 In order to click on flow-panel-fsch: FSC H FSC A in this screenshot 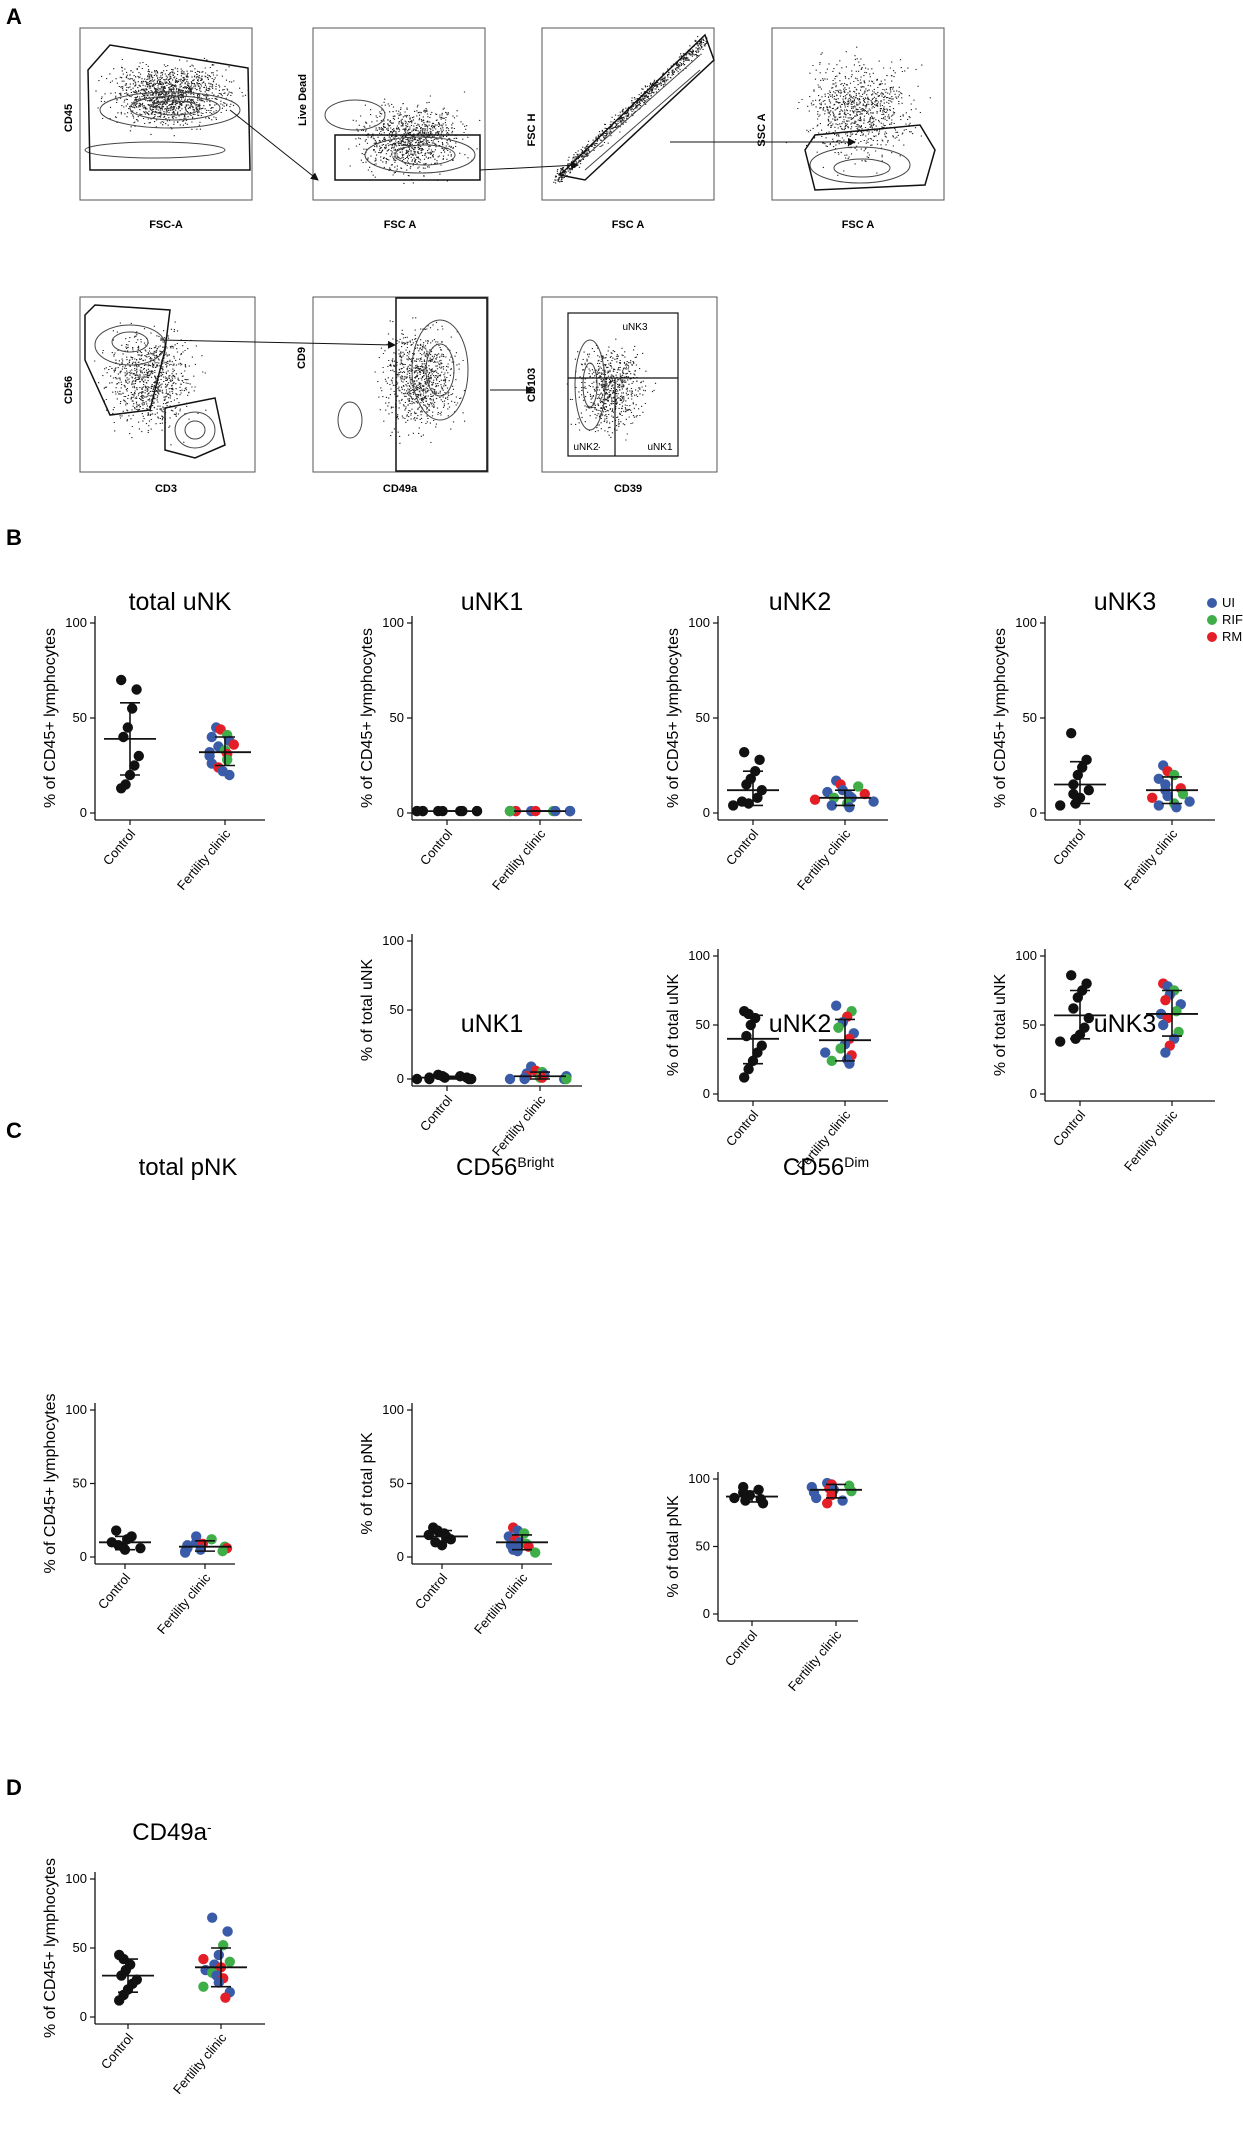, I will do `click(620, 129)`.